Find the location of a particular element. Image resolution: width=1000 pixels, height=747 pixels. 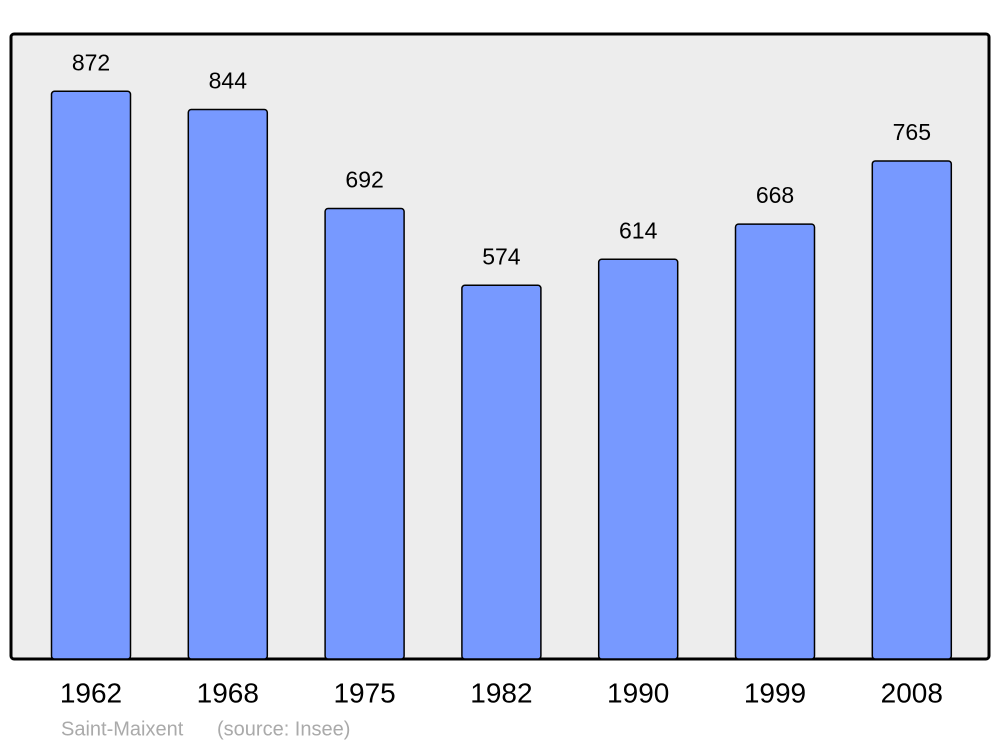

x-tick-label: 1968 is located at coordinates (228, 692).